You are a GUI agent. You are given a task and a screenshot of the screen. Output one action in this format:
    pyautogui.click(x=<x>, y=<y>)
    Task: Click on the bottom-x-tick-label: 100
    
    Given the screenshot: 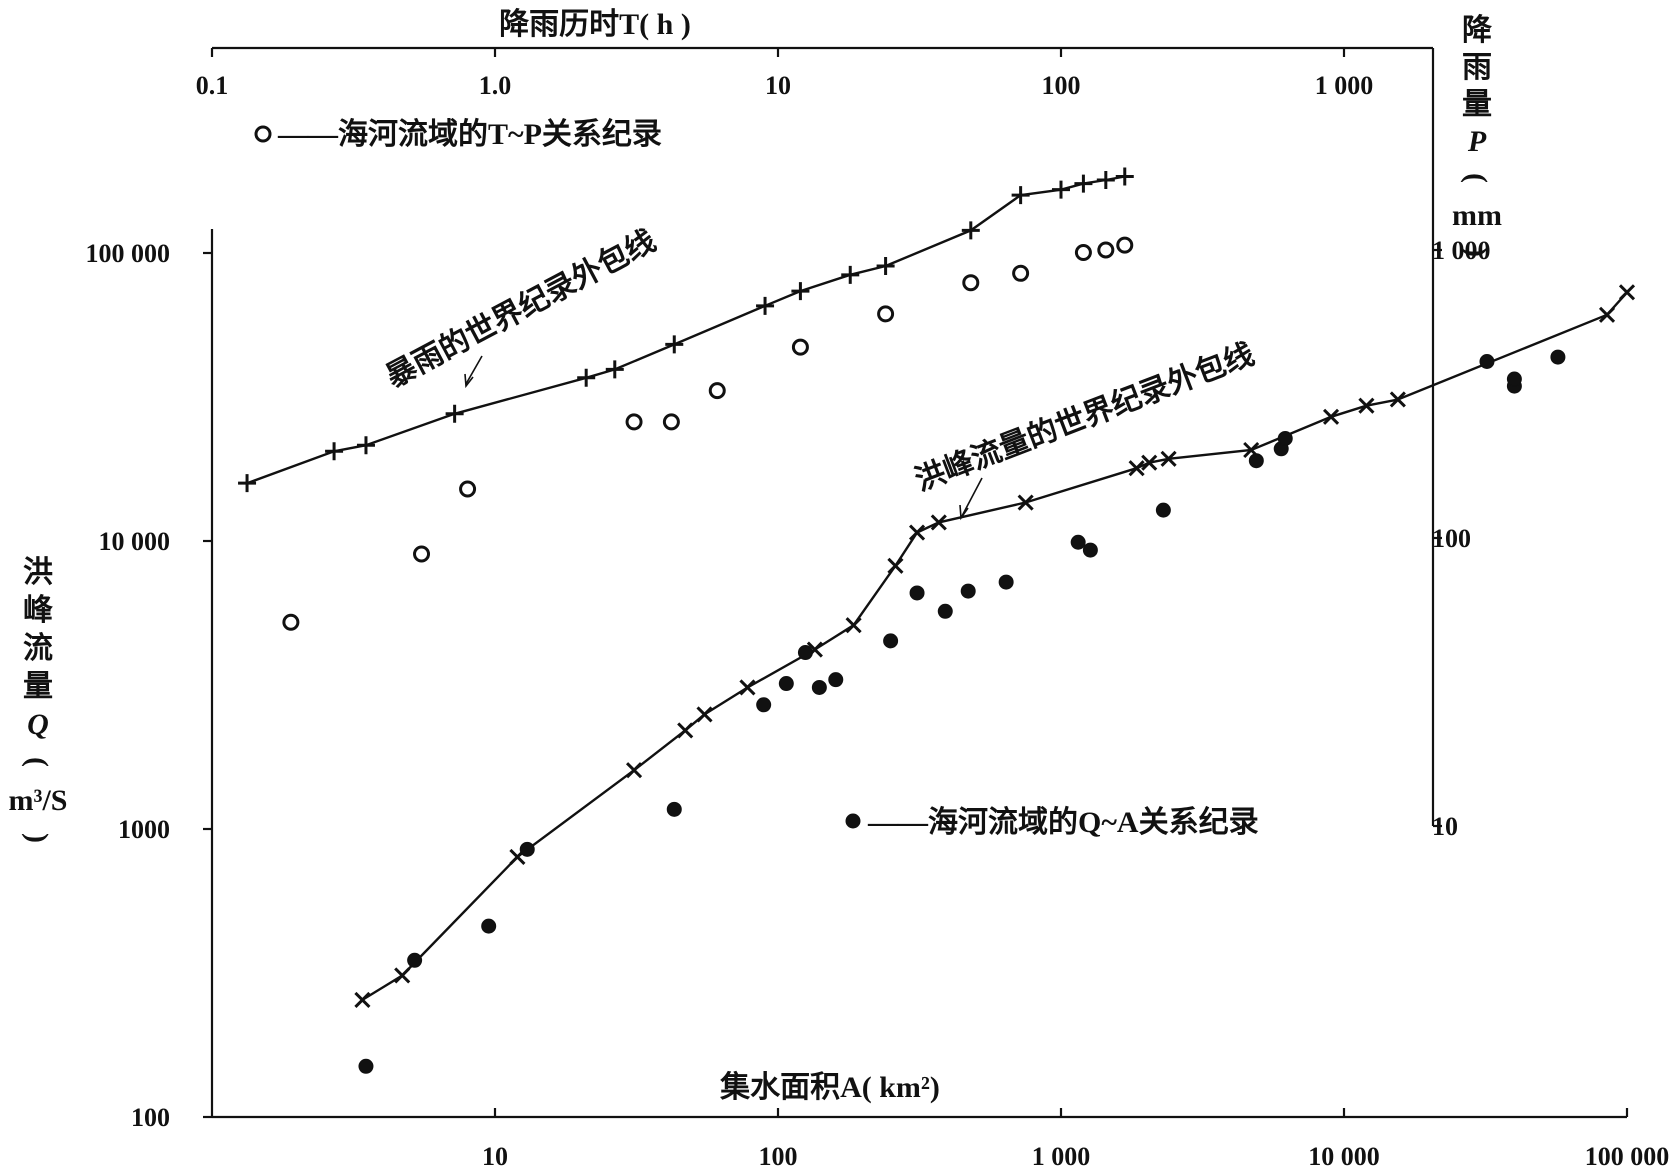 What is the action you would take?
    pyautogui.click(x=778, y=1156)
    